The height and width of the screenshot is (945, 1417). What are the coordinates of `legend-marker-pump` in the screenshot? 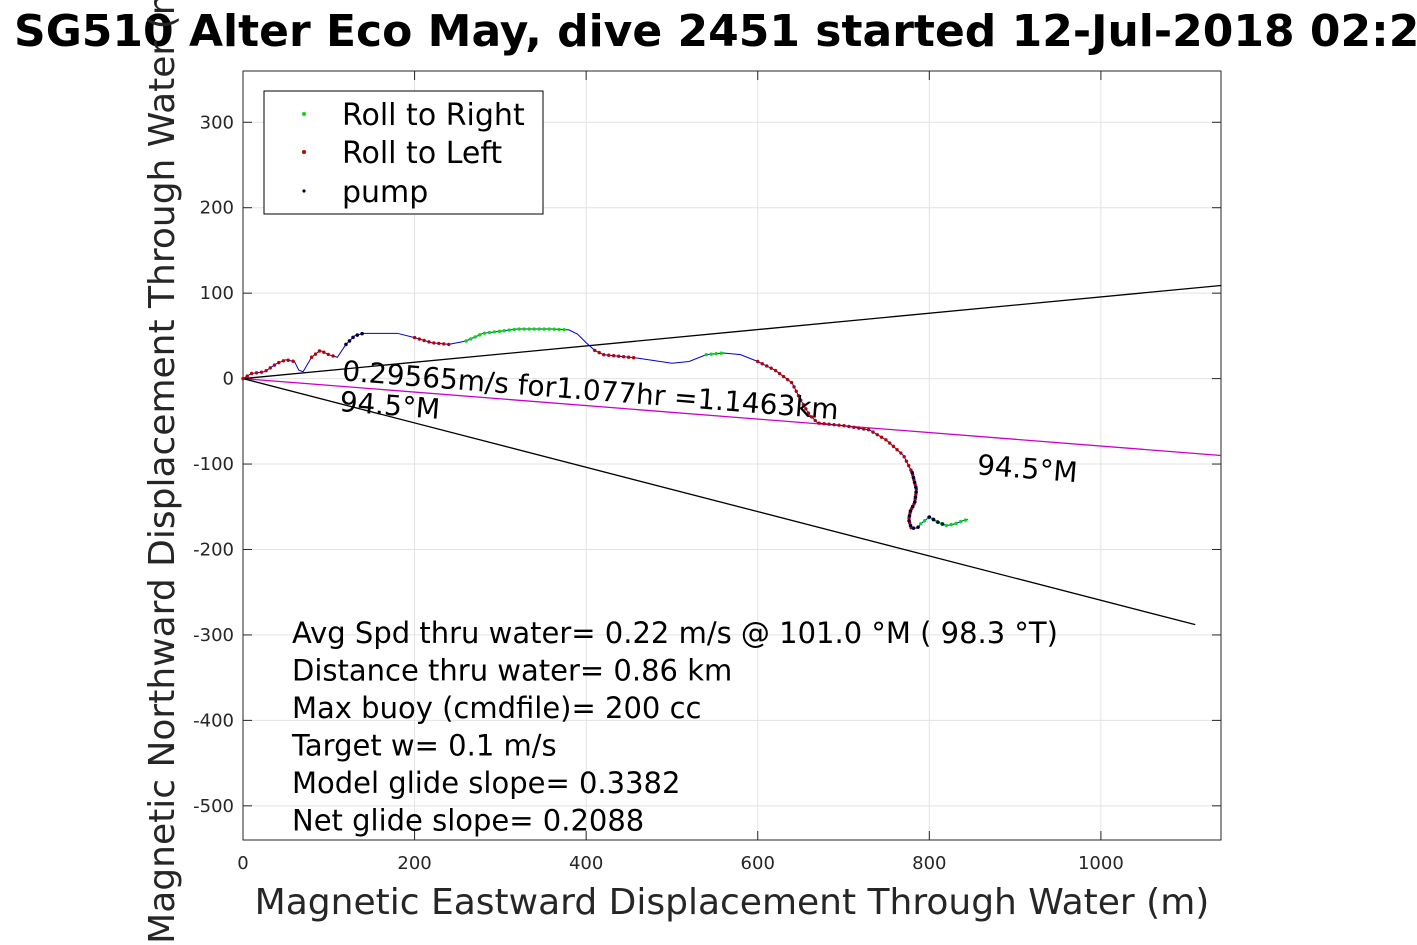 It's located at (304, 191).